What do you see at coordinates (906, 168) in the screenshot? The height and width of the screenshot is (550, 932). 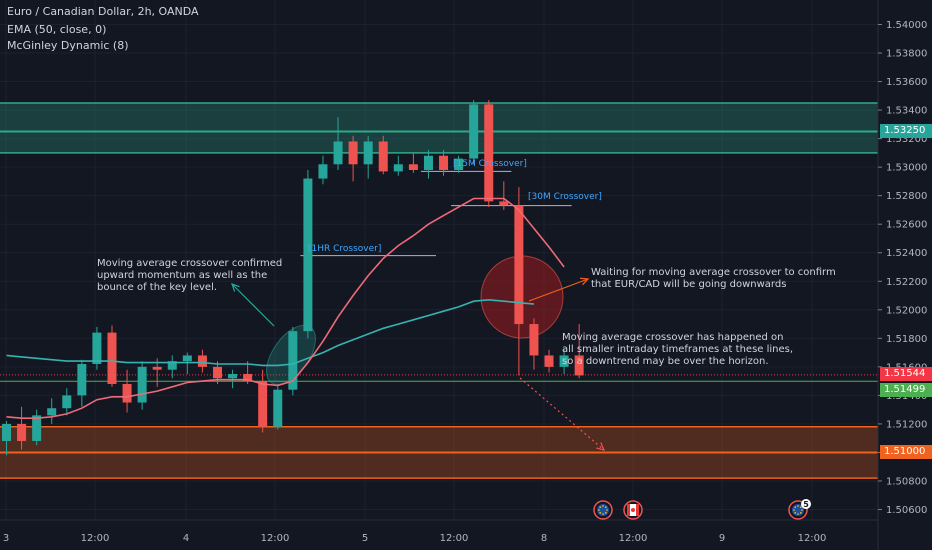 I see `price-tick-label: 1.53000` at bounding box center [906, 168].